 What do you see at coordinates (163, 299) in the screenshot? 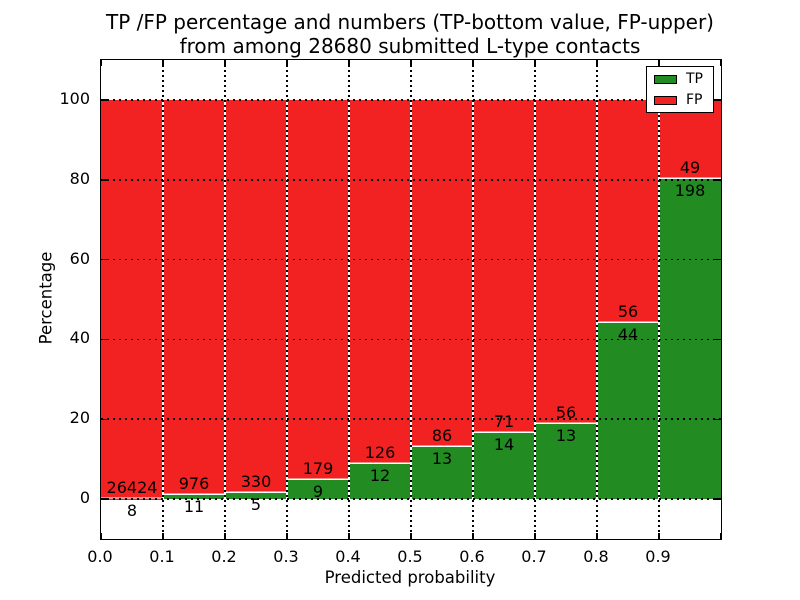
I see `x-gridline-0.1` at bounding box center [163, 299].